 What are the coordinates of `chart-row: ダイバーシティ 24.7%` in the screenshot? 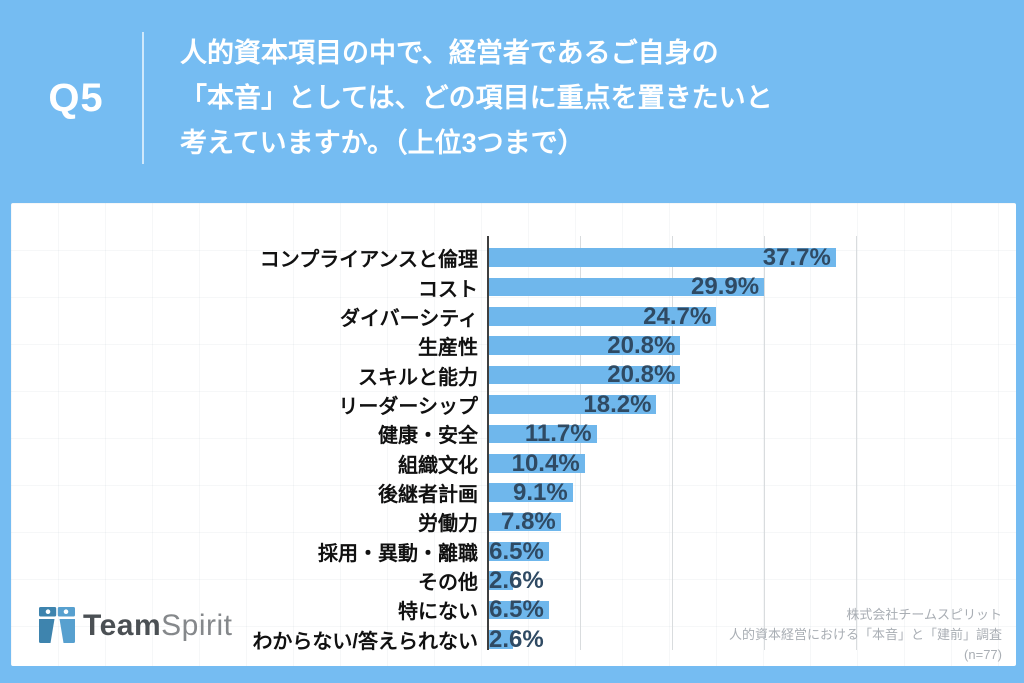 It's located at (513, 316).